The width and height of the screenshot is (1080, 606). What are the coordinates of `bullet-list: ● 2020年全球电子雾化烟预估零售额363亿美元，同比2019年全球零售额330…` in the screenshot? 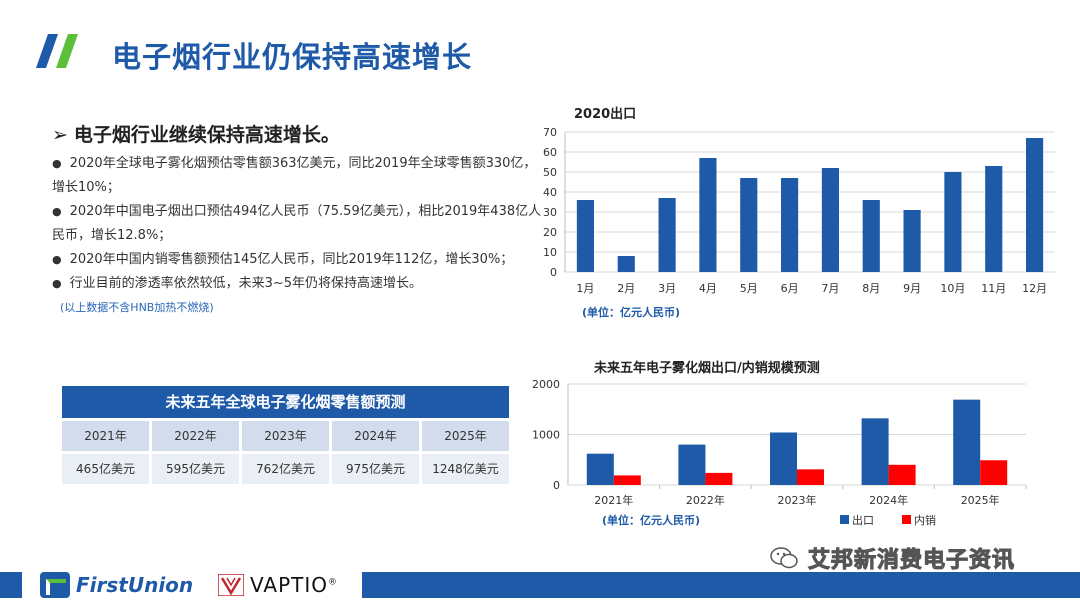 It's located at (297, 224).